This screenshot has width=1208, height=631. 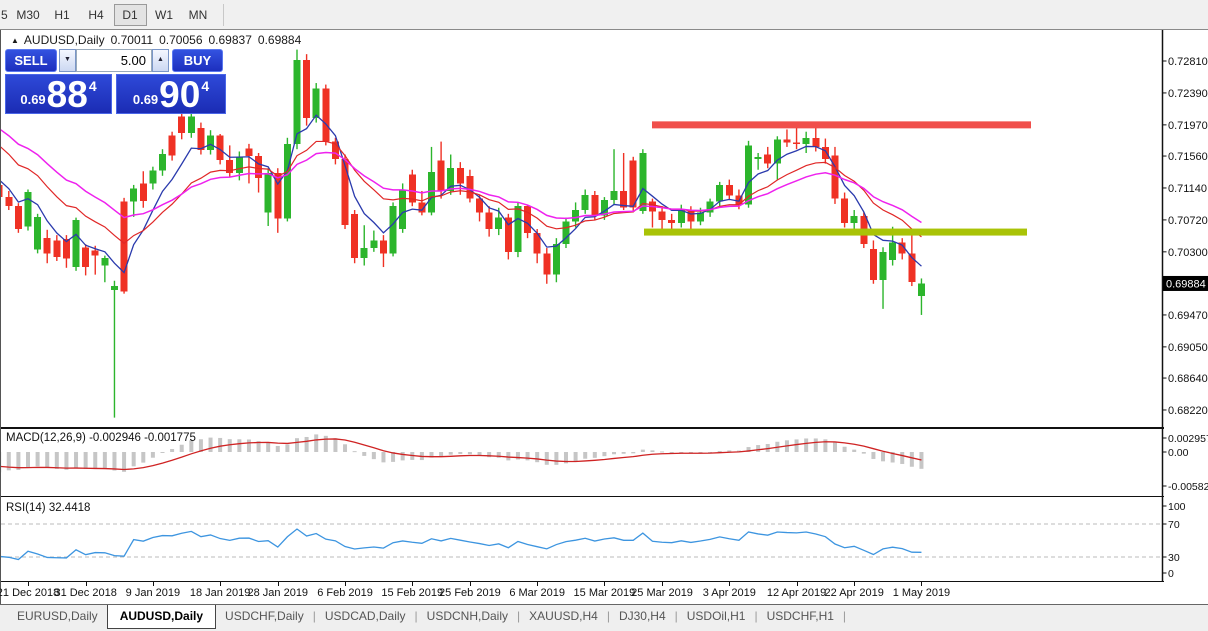 What do you see at coordinates (48, 508) in the screenshot?
I see `rsi-indicator-label: RSI(14) 32.4418` at bounding box center [48, 508].